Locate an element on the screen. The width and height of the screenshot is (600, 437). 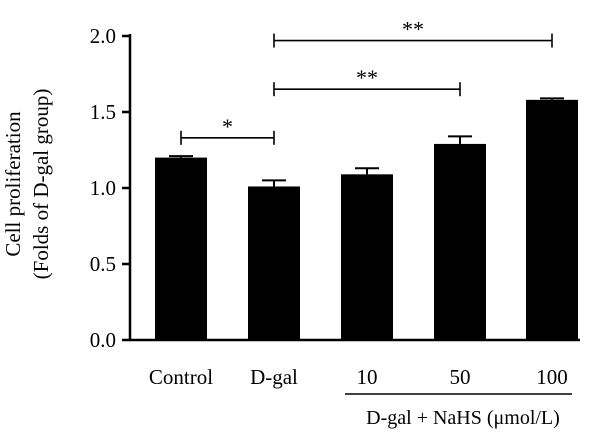
category-label: Control is located at coordinates (181, 377).